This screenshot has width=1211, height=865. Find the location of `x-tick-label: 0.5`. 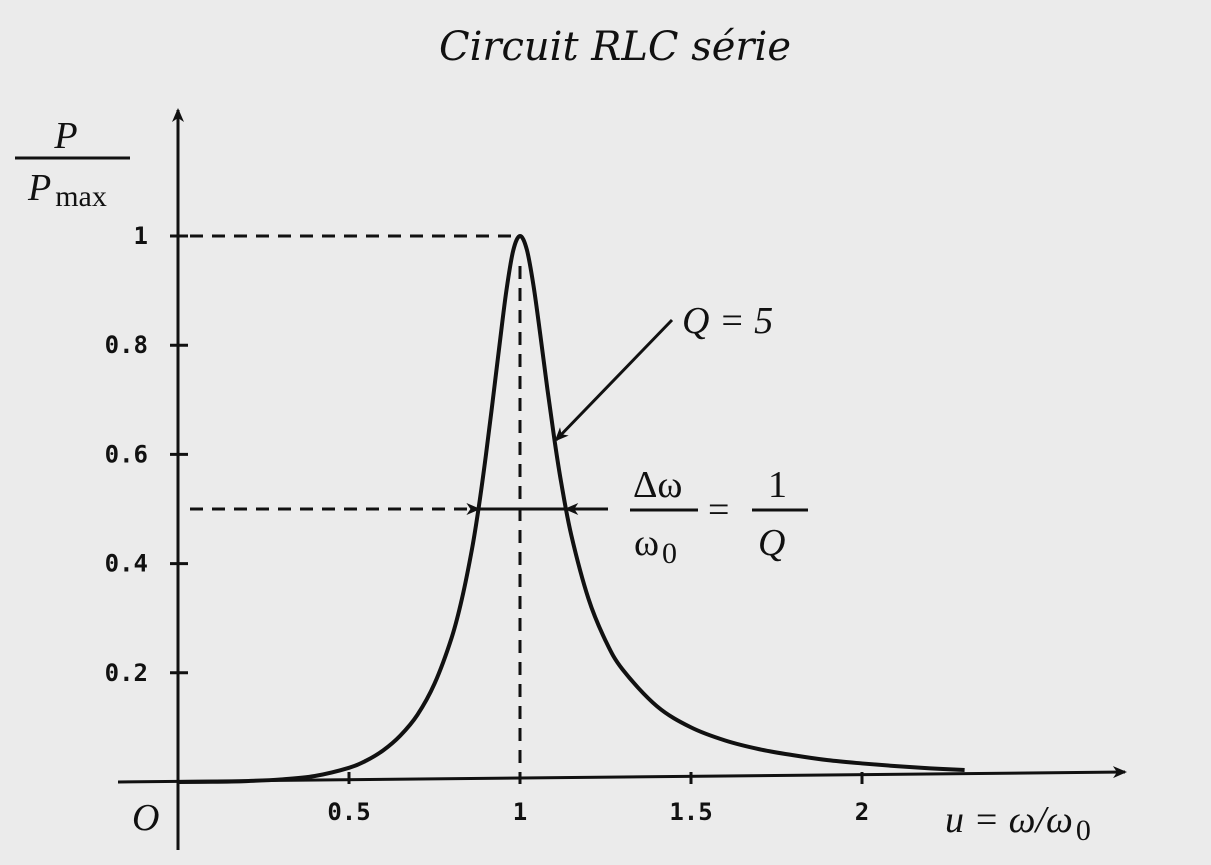

x-tick-label: 0.5 is located at coordinates (348, 812).